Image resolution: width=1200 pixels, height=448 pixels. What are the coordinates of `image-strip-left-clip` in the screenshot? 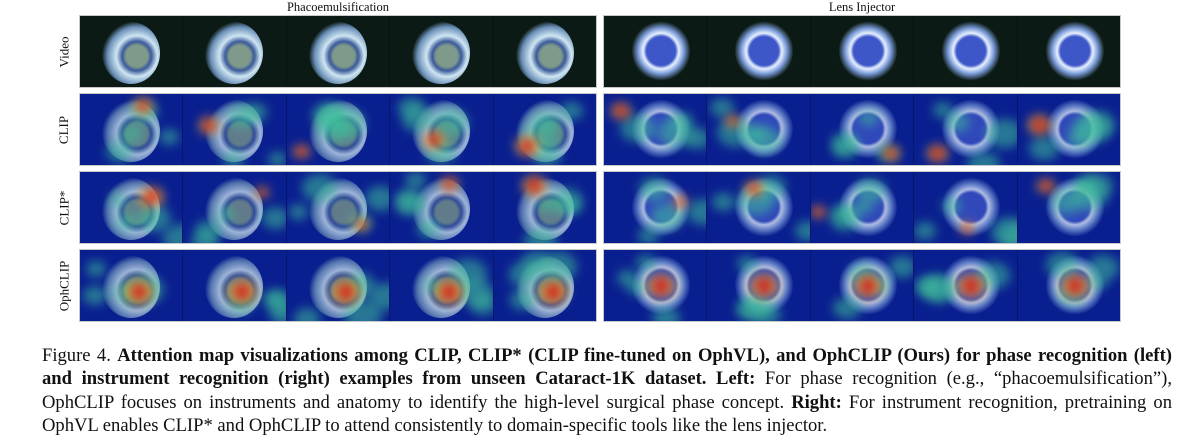 It's located at (338, 129).